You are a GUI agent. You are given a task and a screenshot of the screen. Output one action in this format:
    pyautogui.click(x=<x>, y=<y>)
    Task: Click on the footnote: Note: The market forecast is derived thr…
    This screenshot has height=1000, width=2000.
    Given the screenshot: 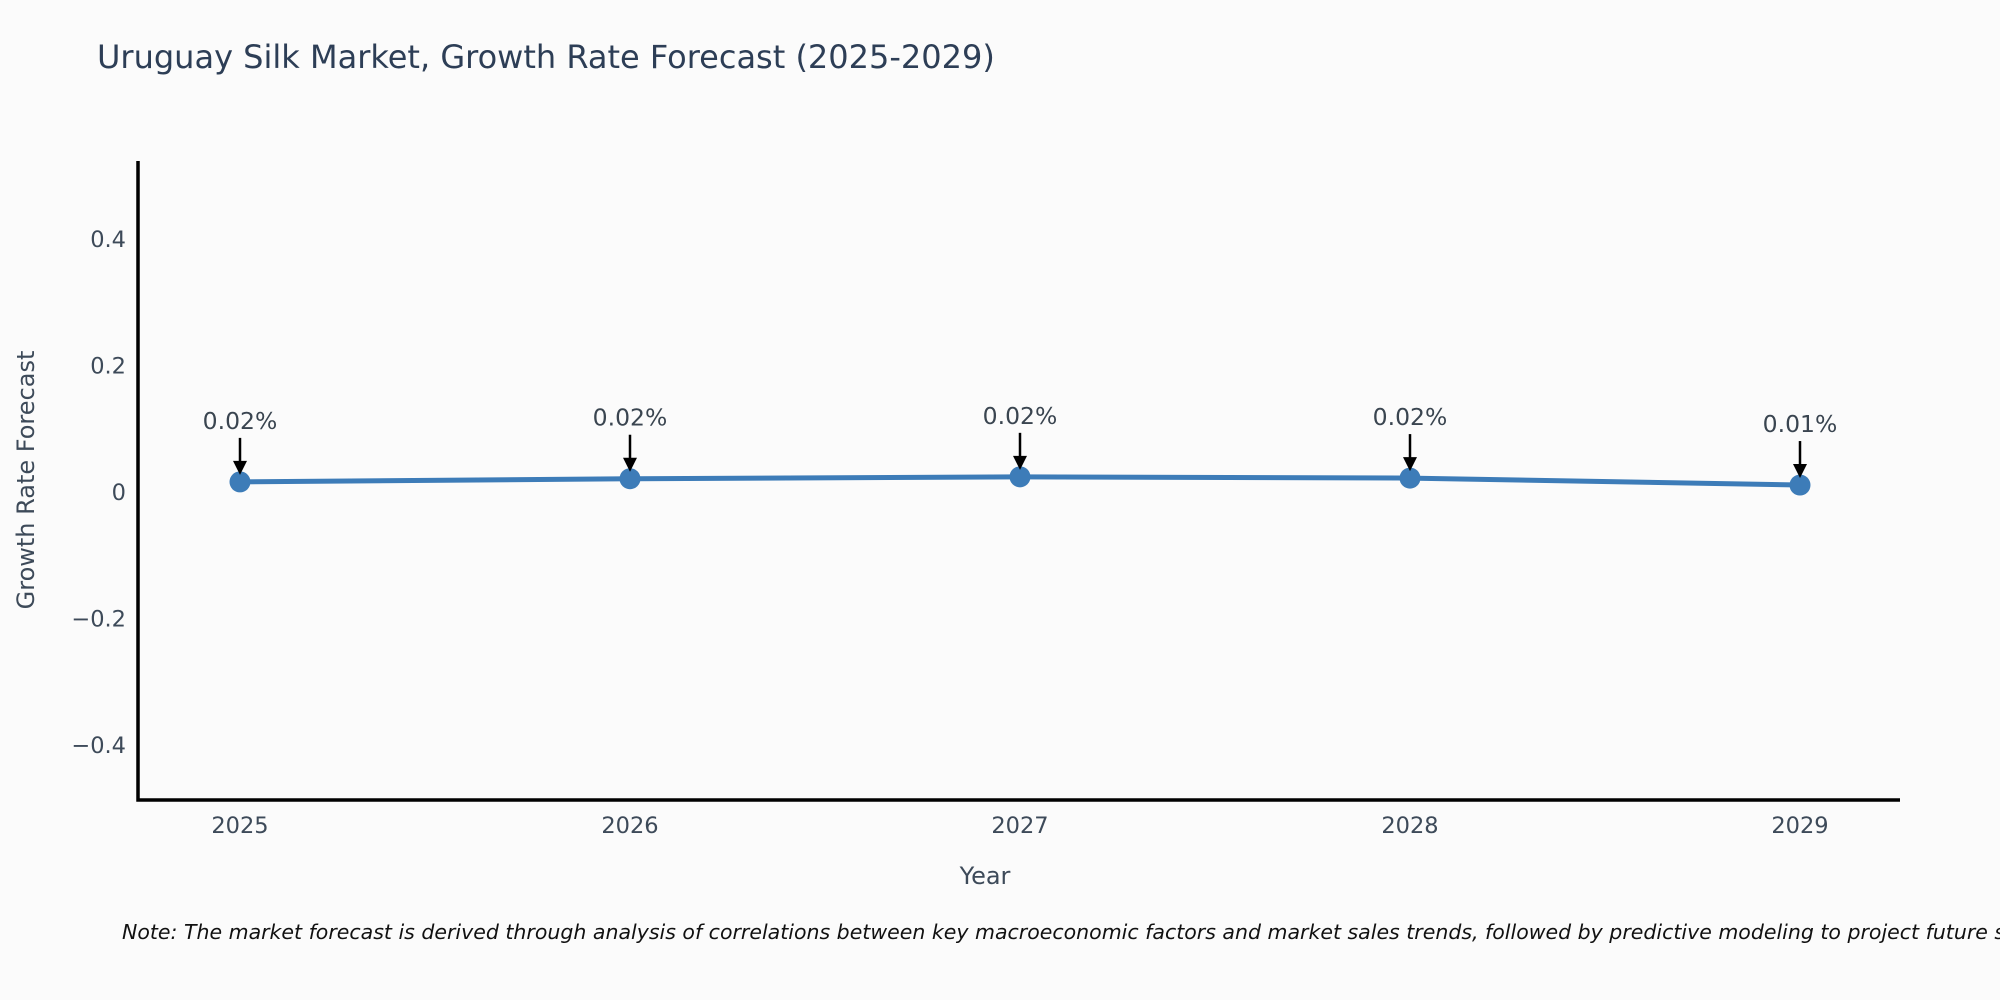 What is the action you would take?
    pyautogui.click(x=1061, y=932)
    